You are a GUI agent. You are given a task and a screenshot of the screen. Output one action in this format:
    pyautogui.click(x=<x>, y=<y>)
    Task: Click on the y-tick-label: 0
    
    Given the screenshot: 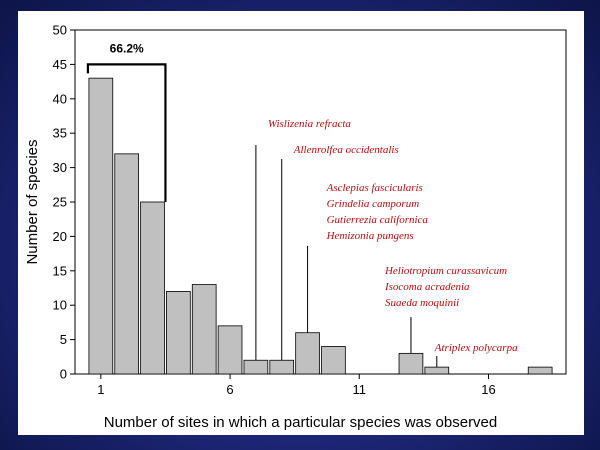 What is the action you would take?
    pyautogui.click(x=63, y=374)
    